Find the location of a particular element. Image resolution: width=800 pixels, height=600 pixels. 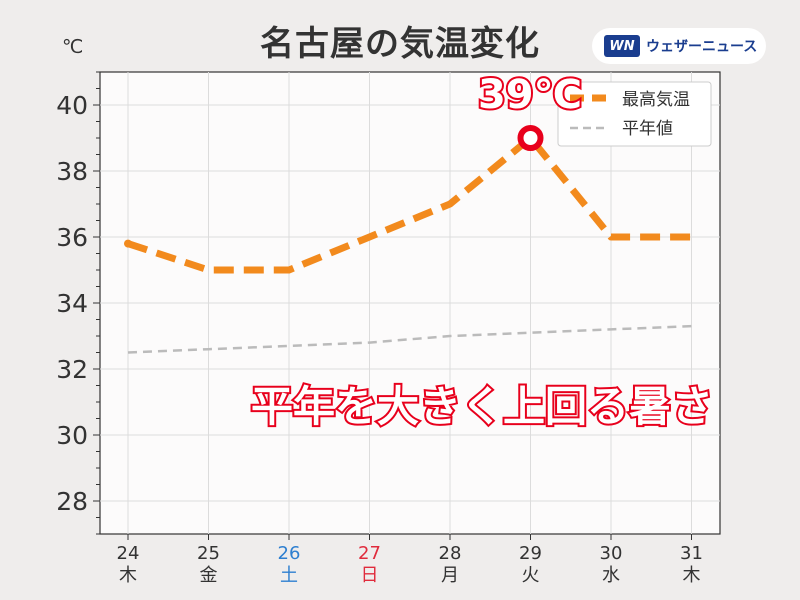

peak-callout: 39℃ is located at coordinates (530, 95).